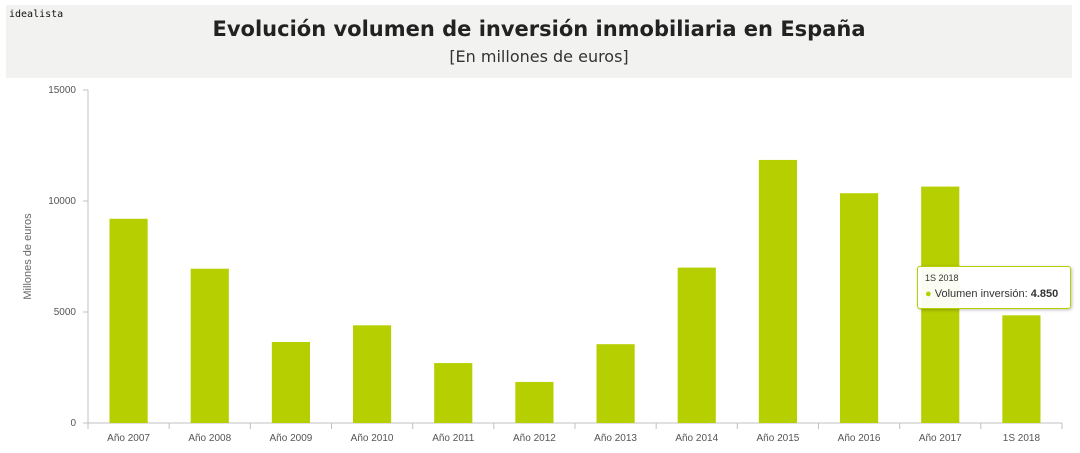 The height and width of the screenshot is (453, 1080). What do you see at coordinates (940, 438) in the screenshot?
I see `x-tick-label: Año 2017` at bounding box center [940, 438].